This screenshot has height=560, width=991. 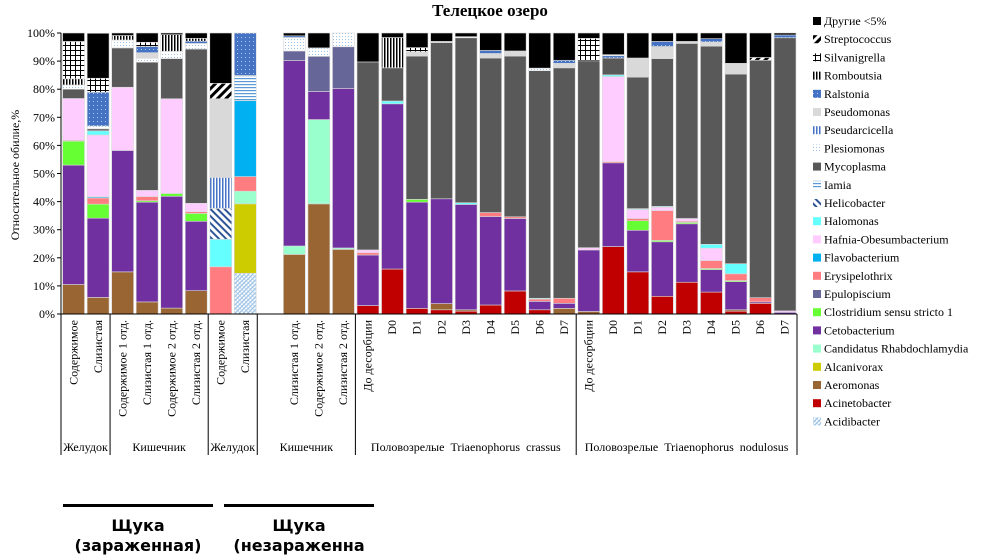 I want to click on segment-alcanivorax, so click(x=245, y=238).